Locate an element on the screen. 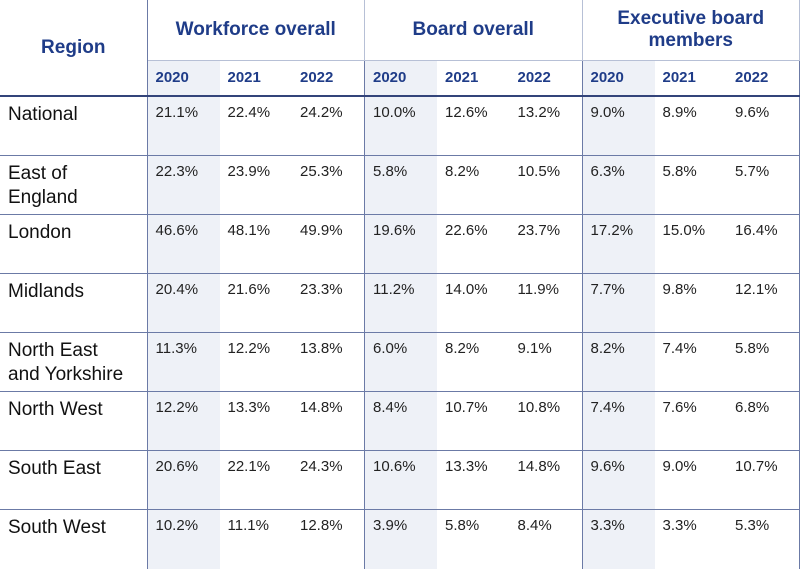 The width and height of the screenshot is (800, 574). value-cell: 6.0% is located at coordinates (400, 362).